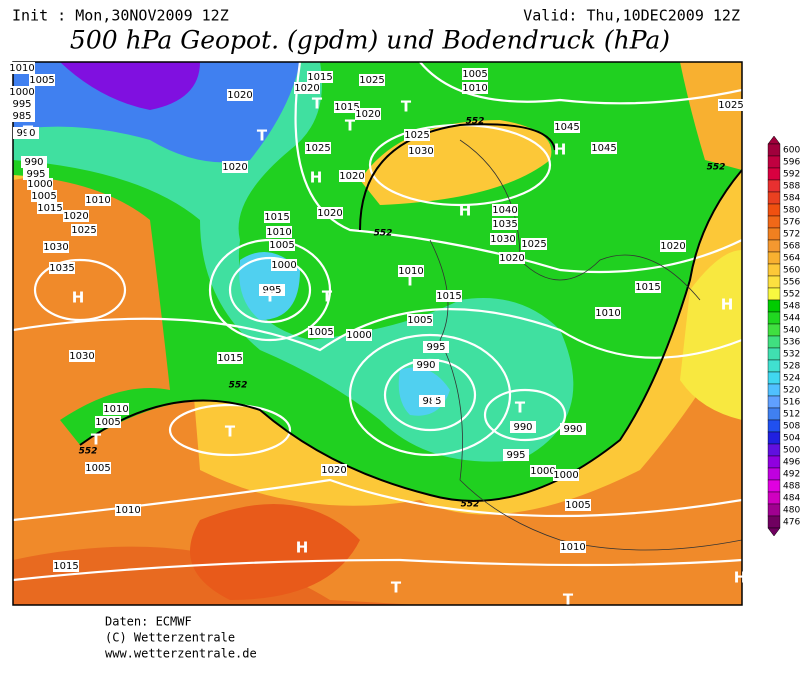  What do you see at coordinates (791, 451) in the screenshot?
I see `colorbar-label: 500` at bounding box center [791, 451].